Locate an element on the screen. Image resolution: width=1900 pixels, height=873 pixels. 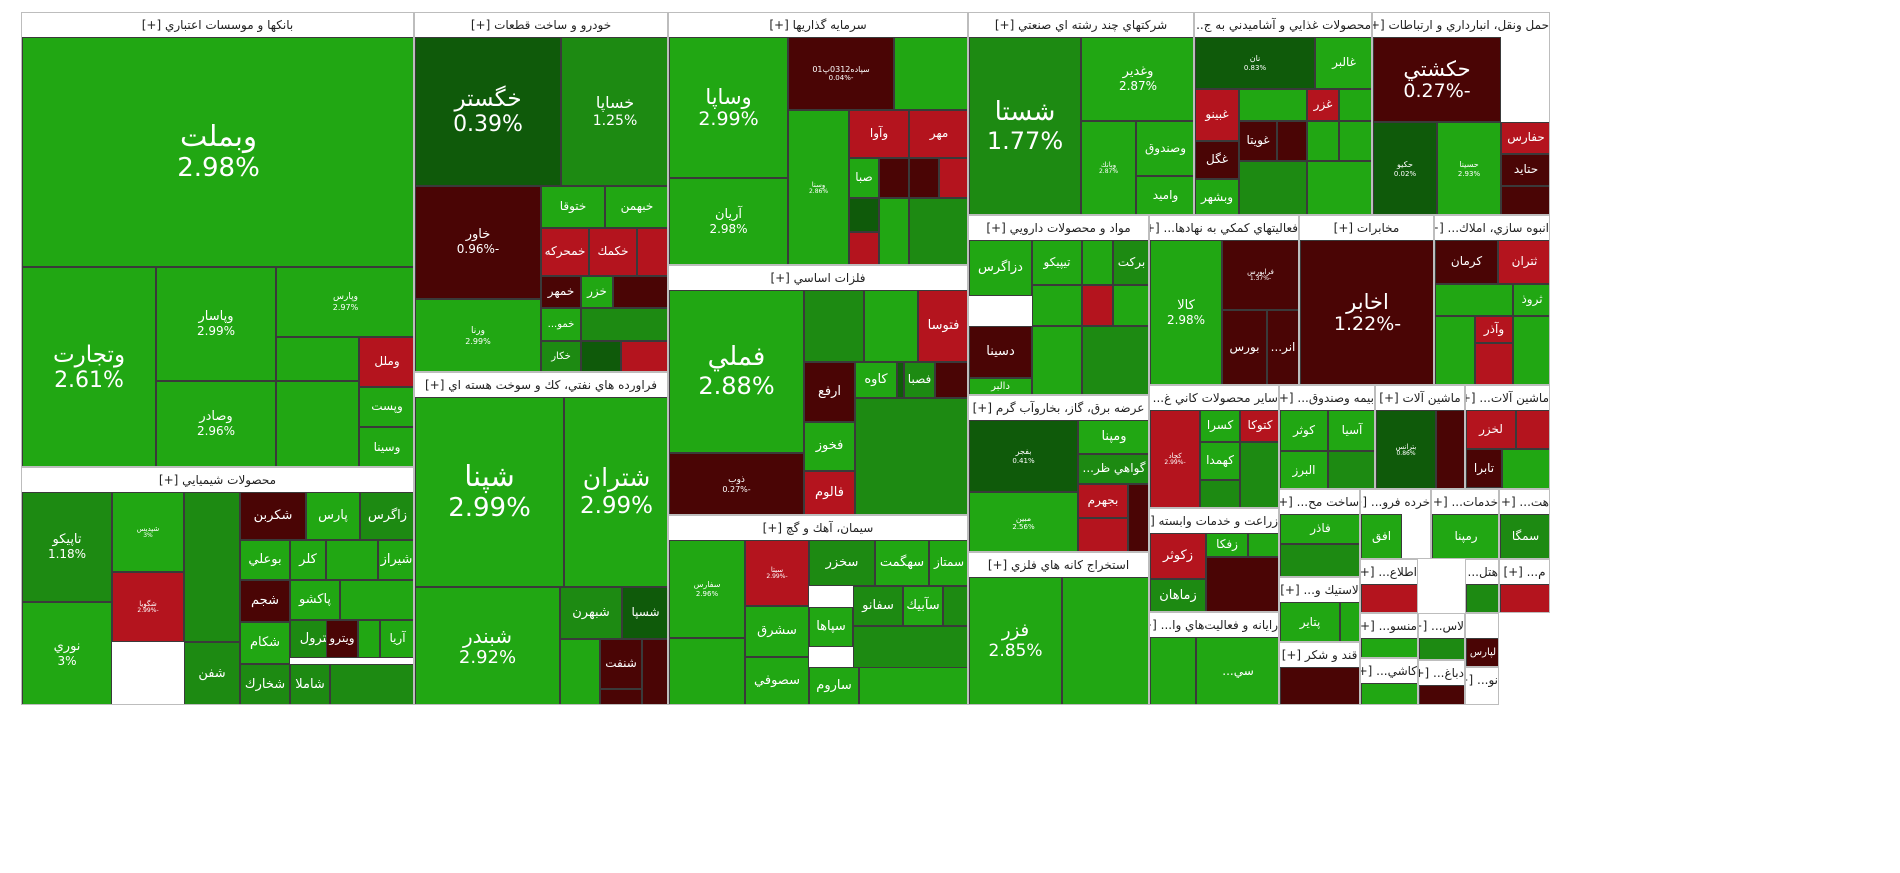
stock-tile: ختوقا is located at coordinates (573, 207).